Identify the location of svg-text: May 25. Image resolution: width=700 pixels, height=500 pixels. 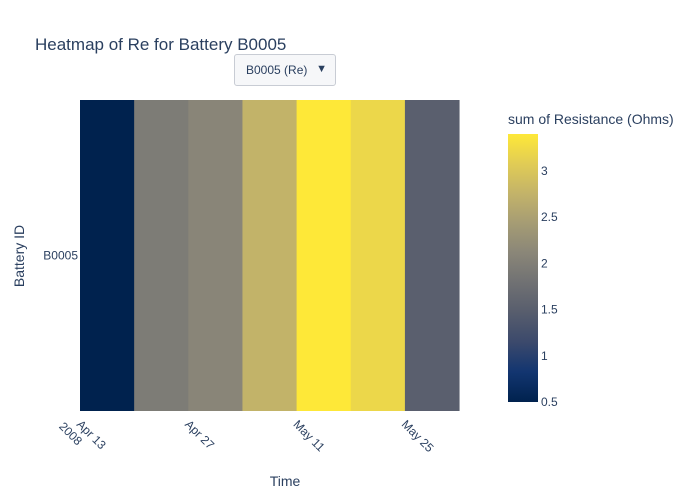
(418, 436).